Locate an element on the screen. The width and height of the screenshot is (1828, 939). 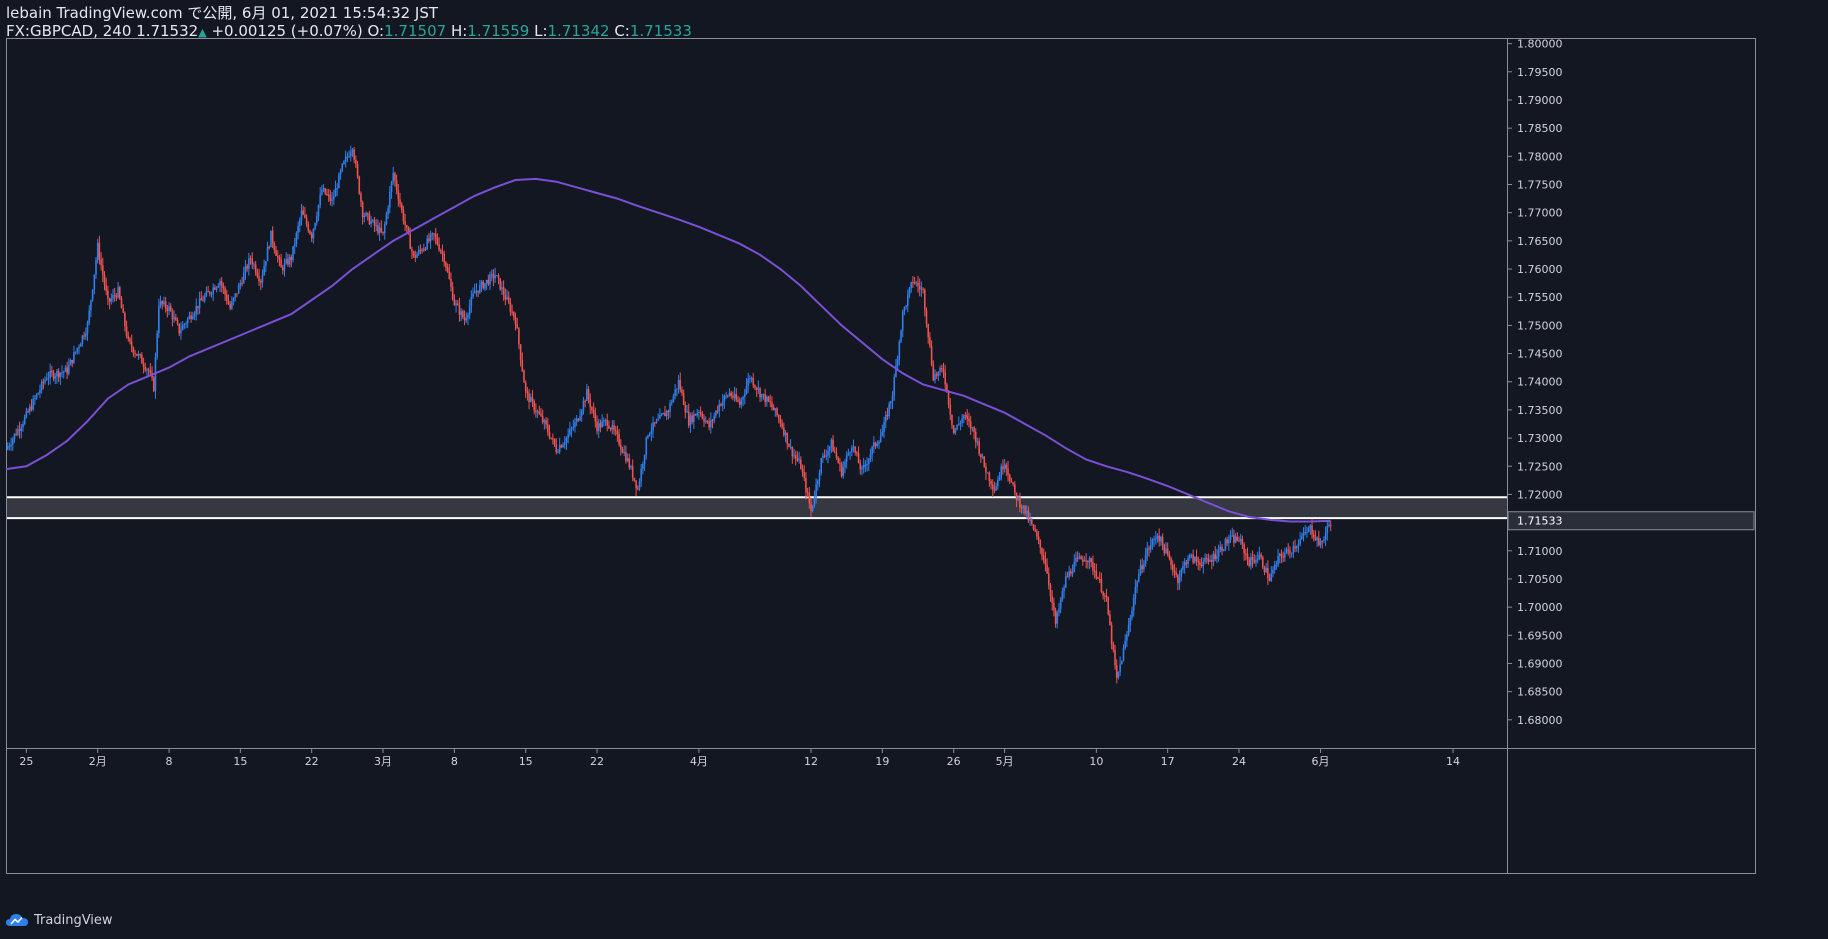
cloud-logo-icon is located at coordinates (17, 920).